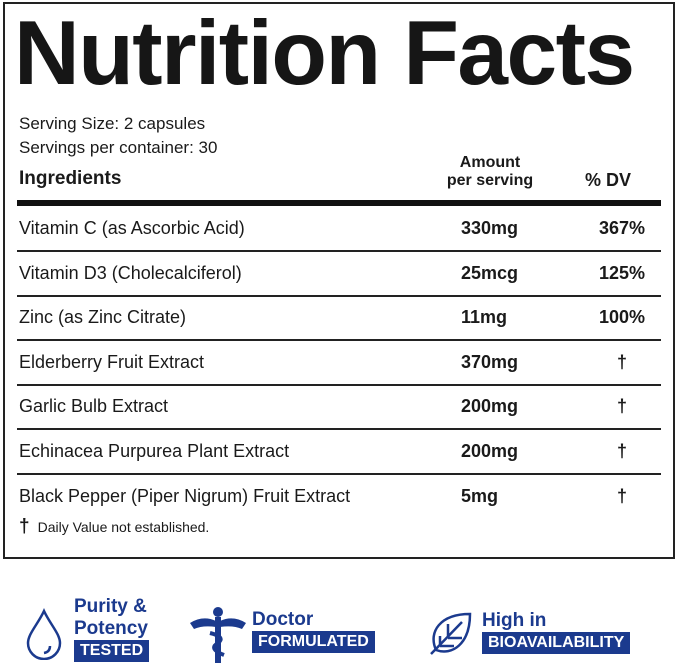 The width and height of the screenshot is (679, 671). Describe the element at coordinates (154, 451) in the screenshot. I see `ingredient-name: Echinacea Purpurea Plant Extract` at that location.